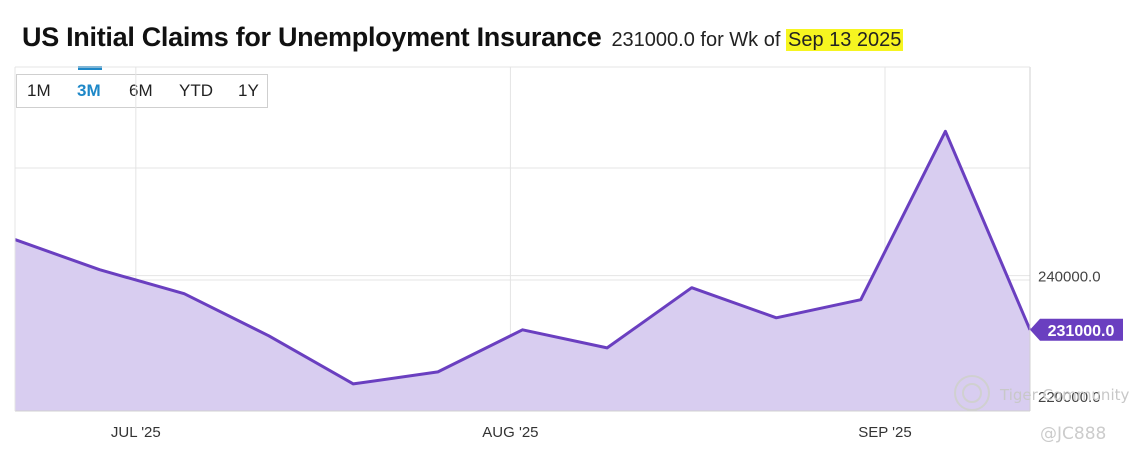 The height and width of the screenshot is (458, 1138). Describe the element at coordinates (248, 90) in the screenshot. I see `range-button-1y: 1Y` at that location.